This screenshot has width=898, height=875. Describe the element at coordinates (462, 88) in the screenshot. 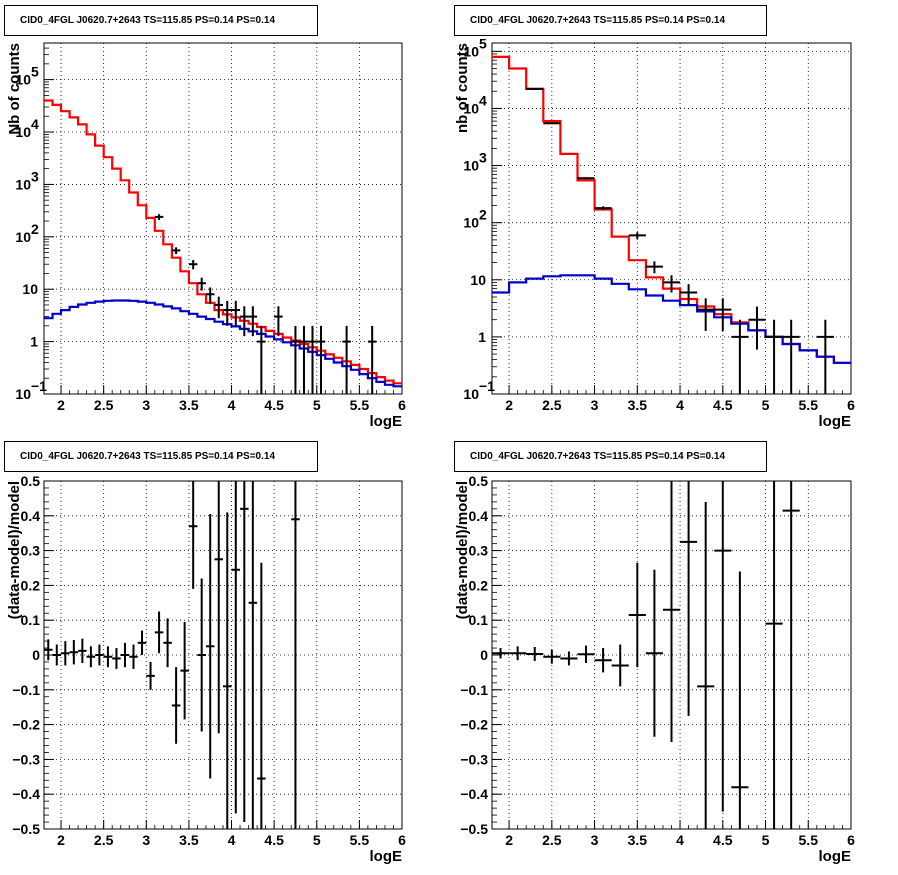

I see `y-axis-label: nb of counts` at that location.